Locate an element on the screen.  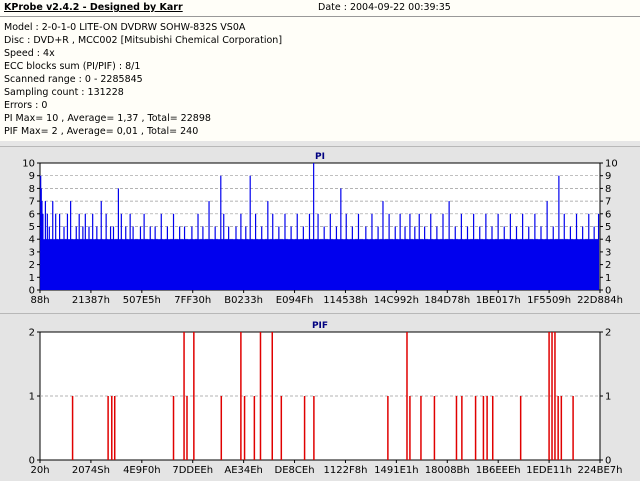
y-tick-label-left: 5 is located at coordinates (32, 227).